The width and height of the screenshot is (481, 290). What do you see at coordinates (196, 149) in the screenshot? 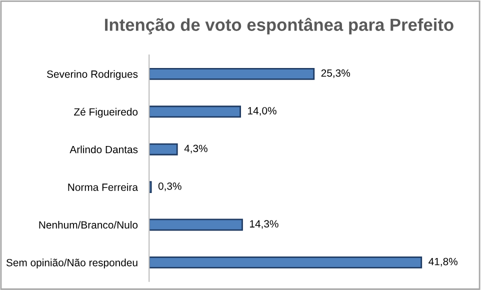
I see `data-label: 4,3%` at bounding box center [196, 149].